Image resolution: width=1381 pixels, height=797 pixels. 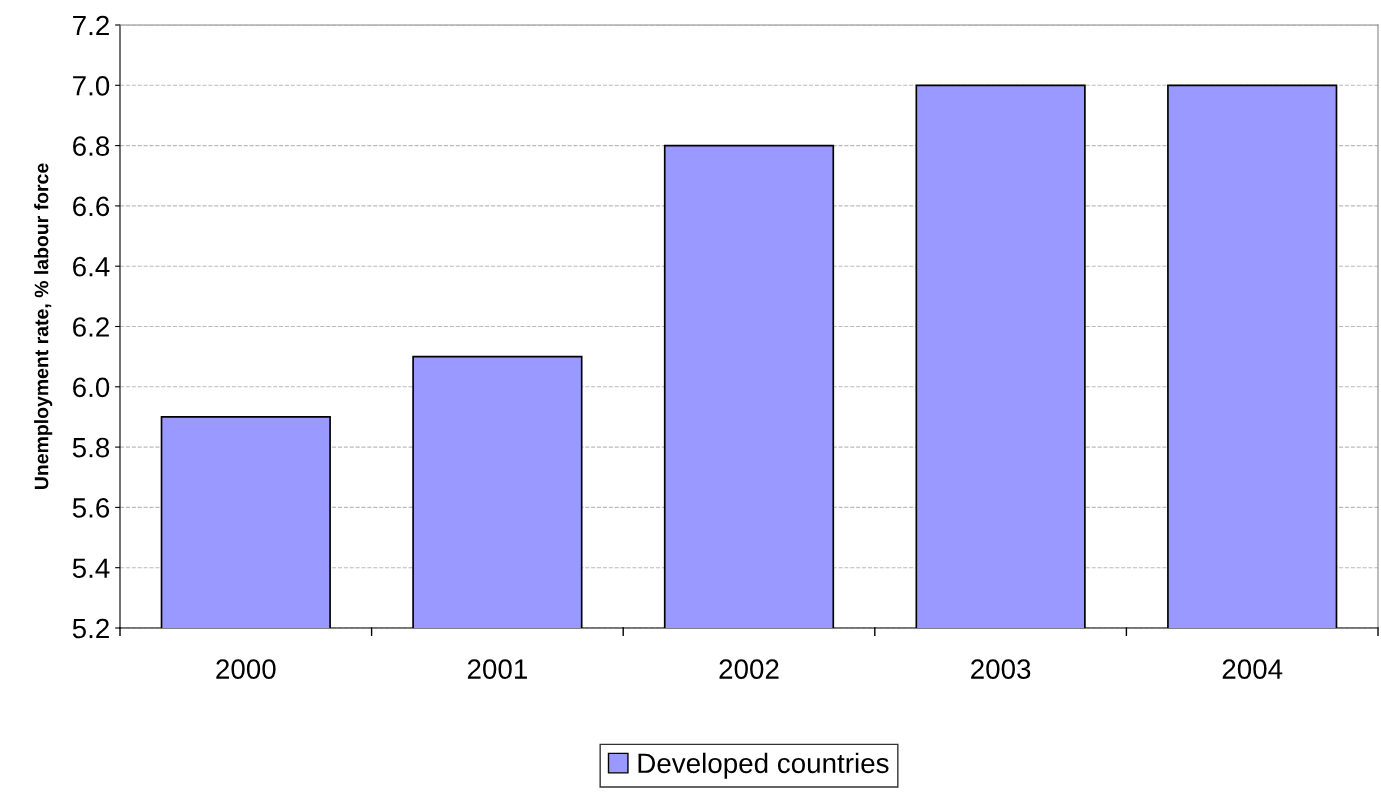 I want to click on y-tick-label: 6.6, so click(x=91, y=206).